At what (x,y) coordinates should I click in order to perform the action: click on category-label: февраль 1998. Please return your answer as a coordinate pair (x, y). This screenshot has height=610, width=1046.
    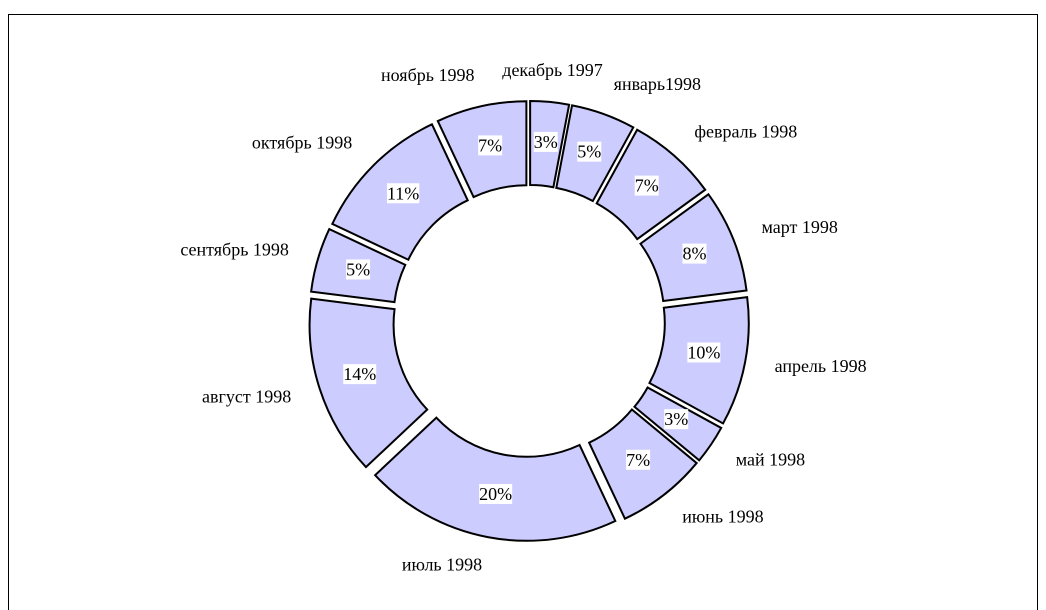
    Looking at the image, I should click on (745, 132).